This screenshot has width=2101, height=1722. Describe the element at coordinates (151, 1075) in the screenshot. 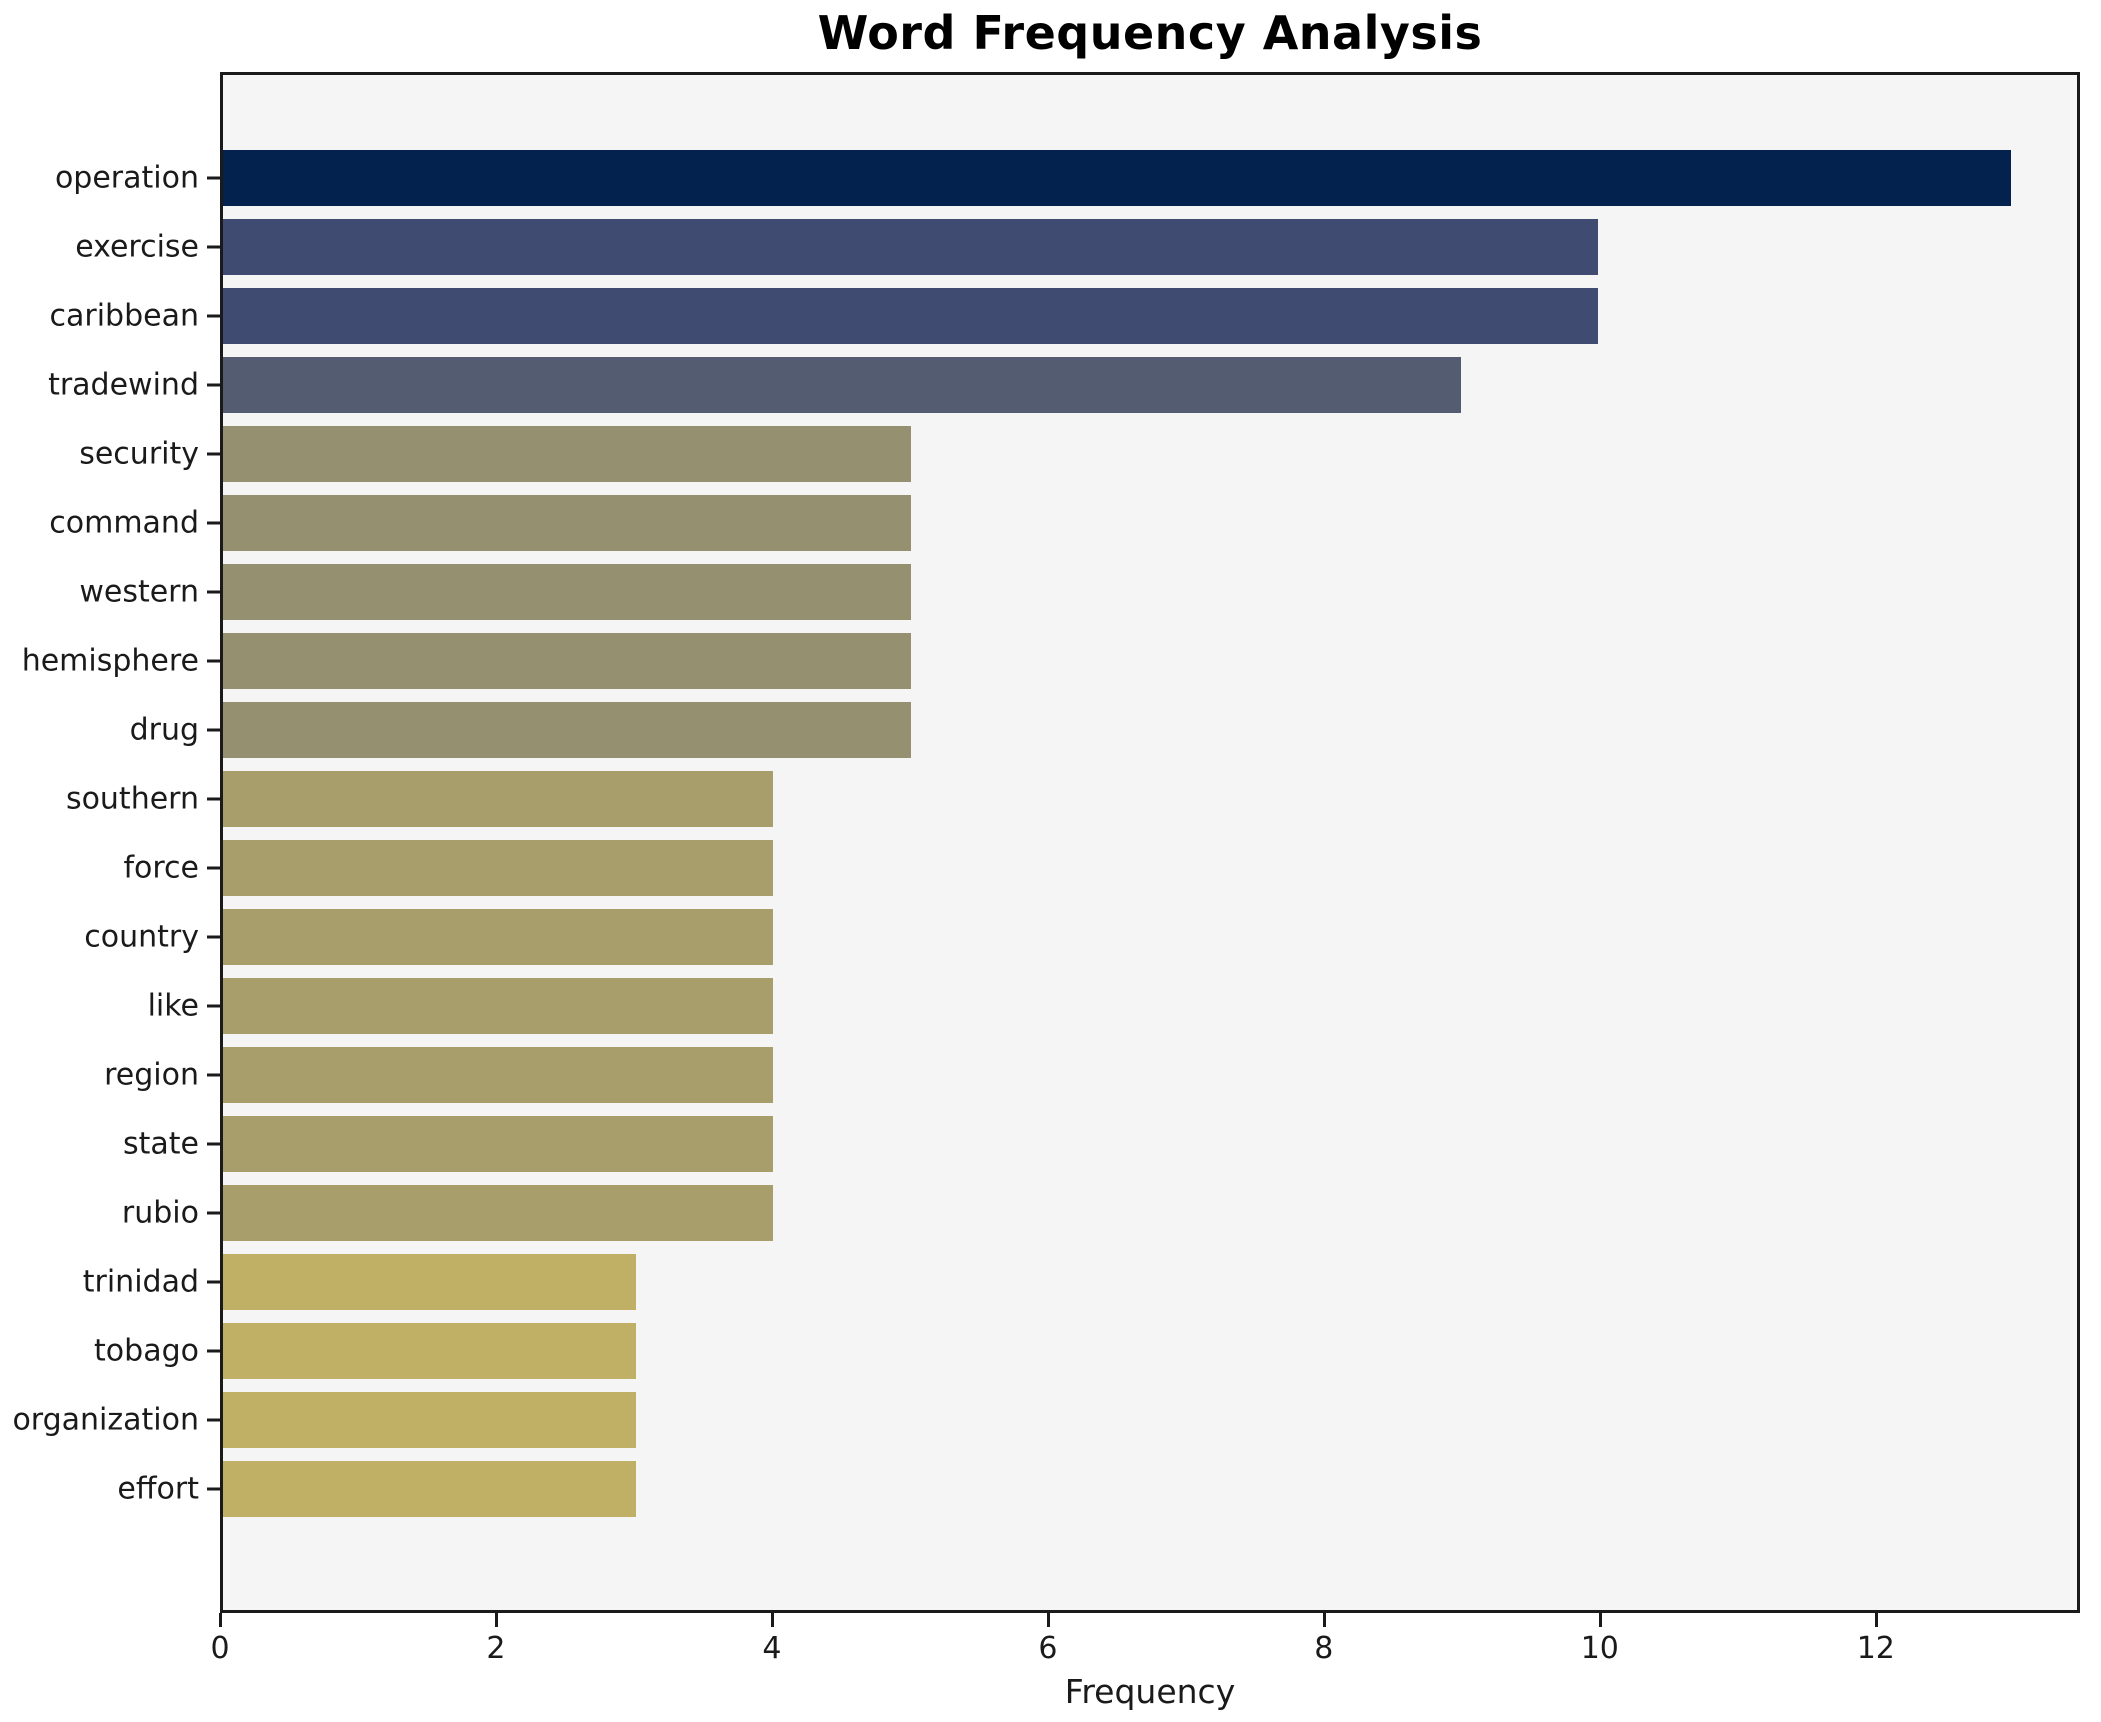

I see `y-tick-label: region` at that location.